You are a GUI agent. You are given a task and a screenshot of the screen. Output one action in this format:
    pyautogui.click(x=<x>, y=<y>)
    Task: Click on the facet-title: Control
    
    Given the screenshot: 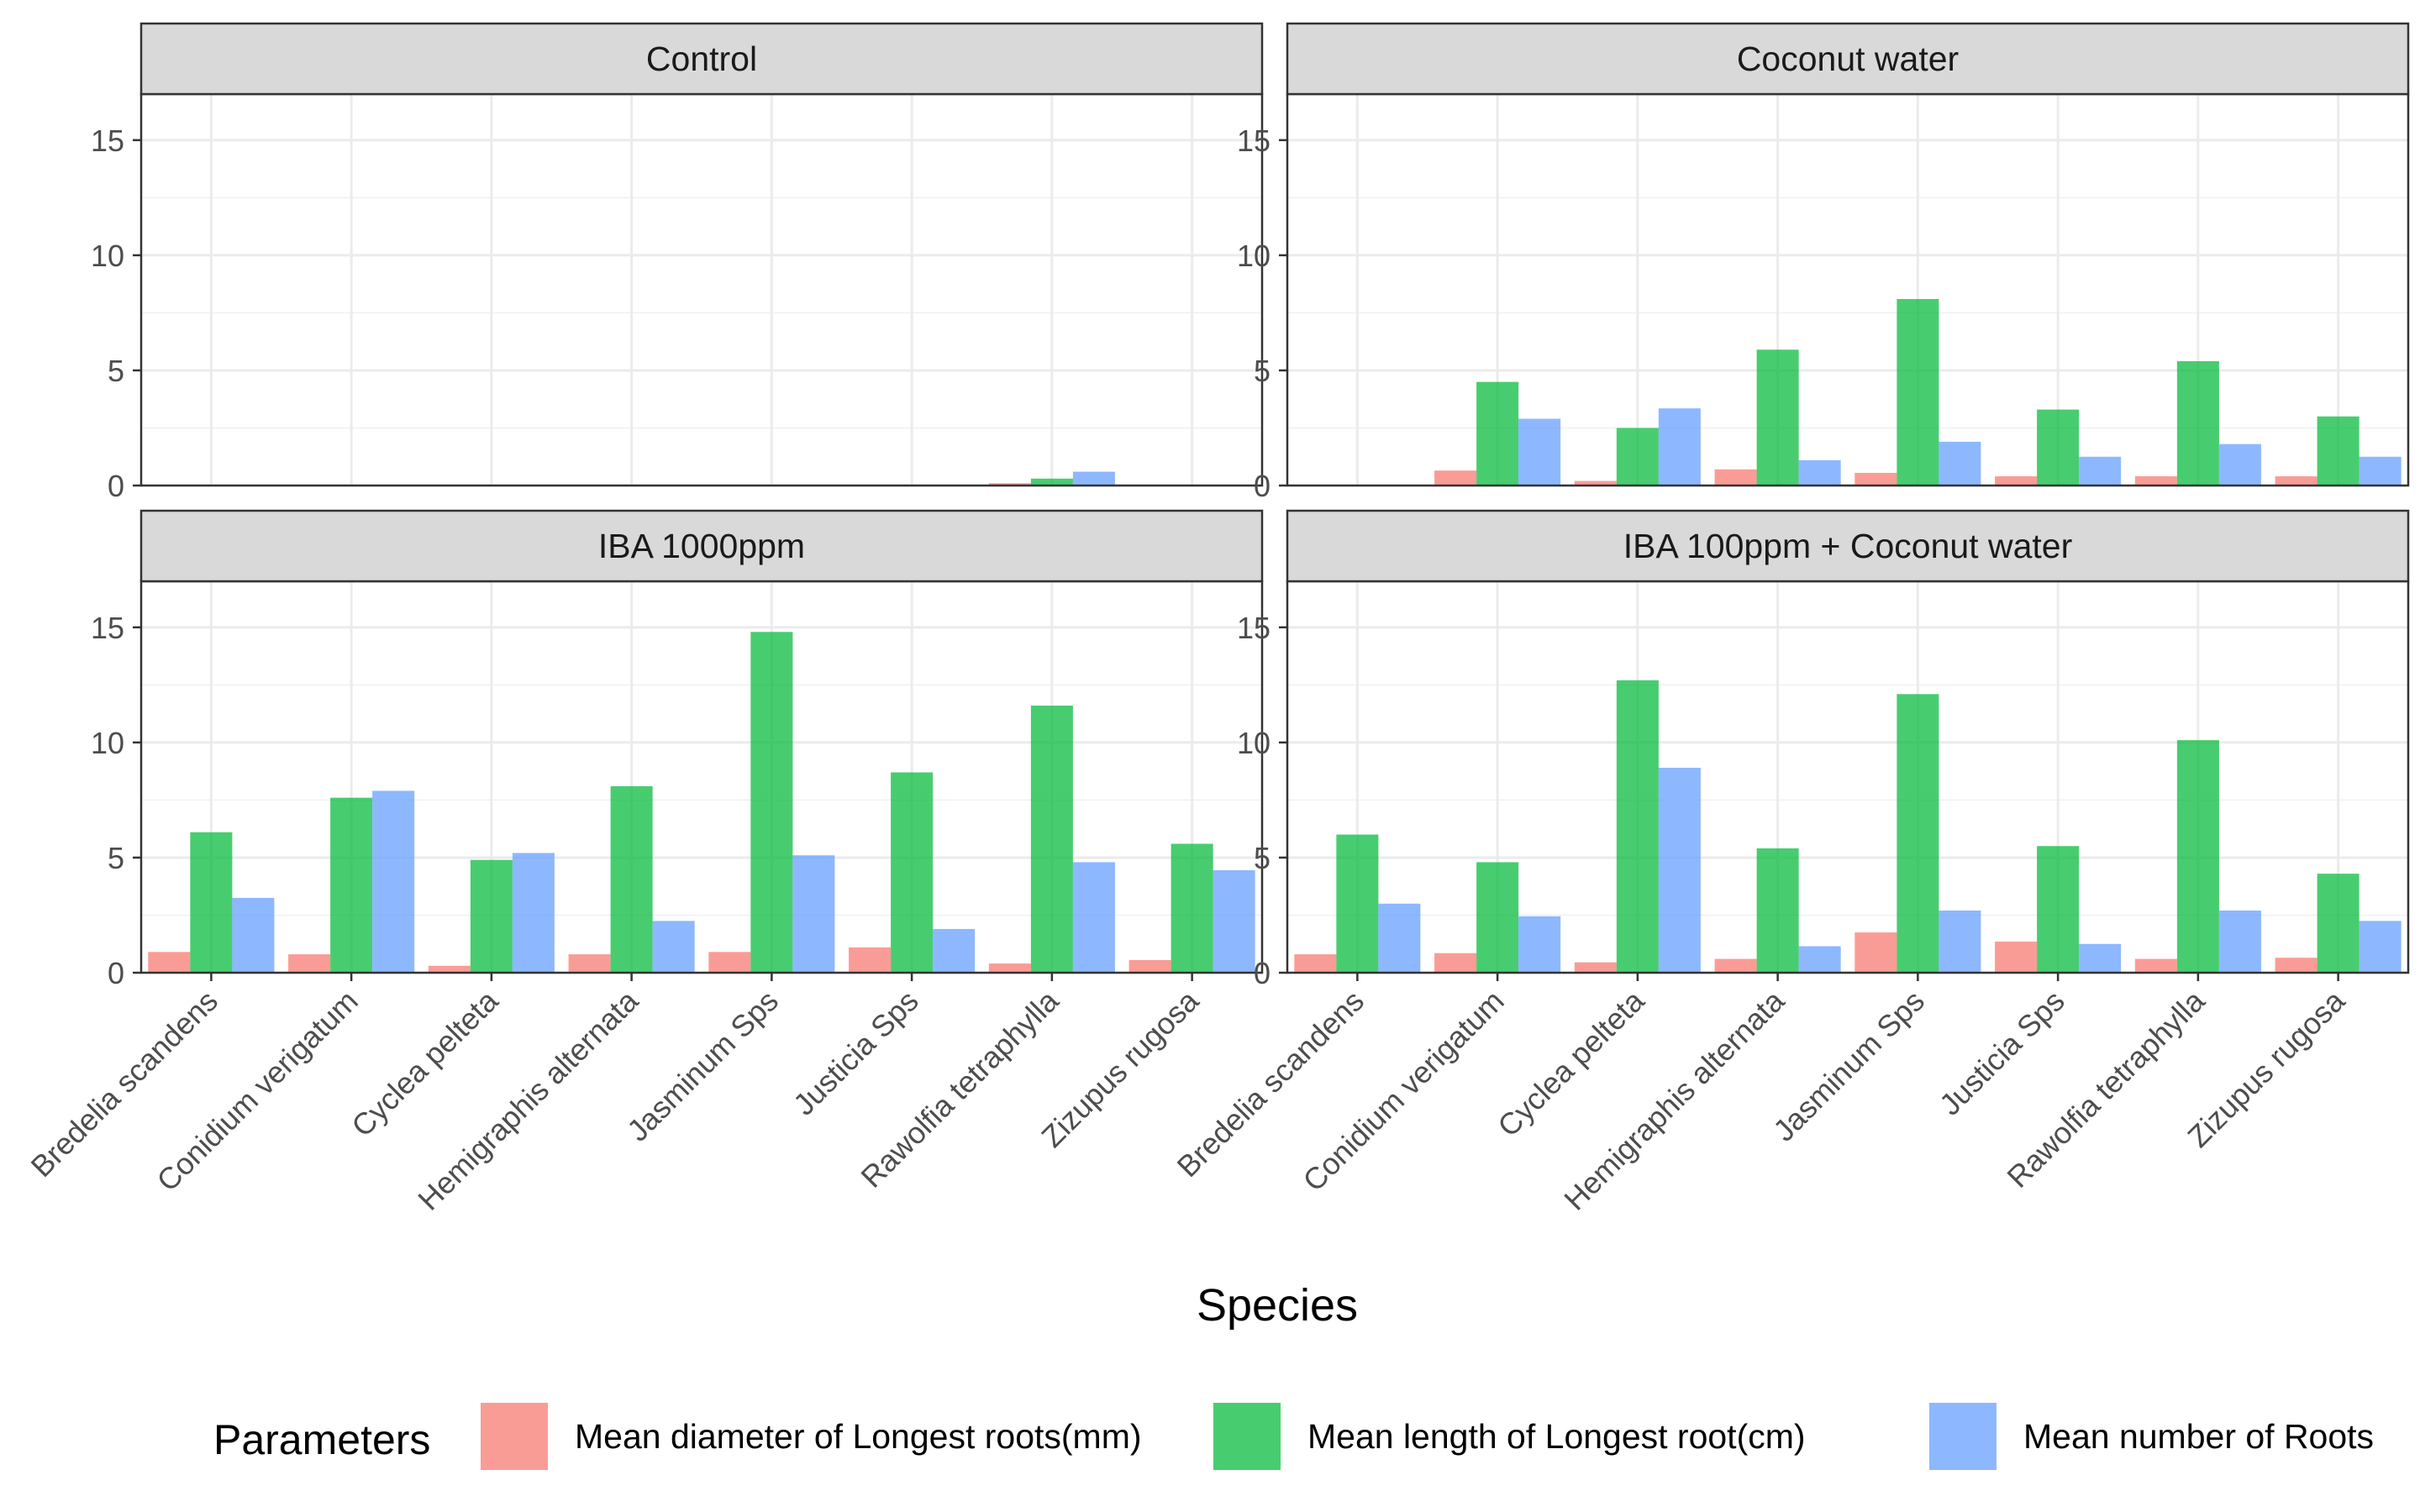 What is the action you would take?
    pyautogui.click(x=702, y=58)
    